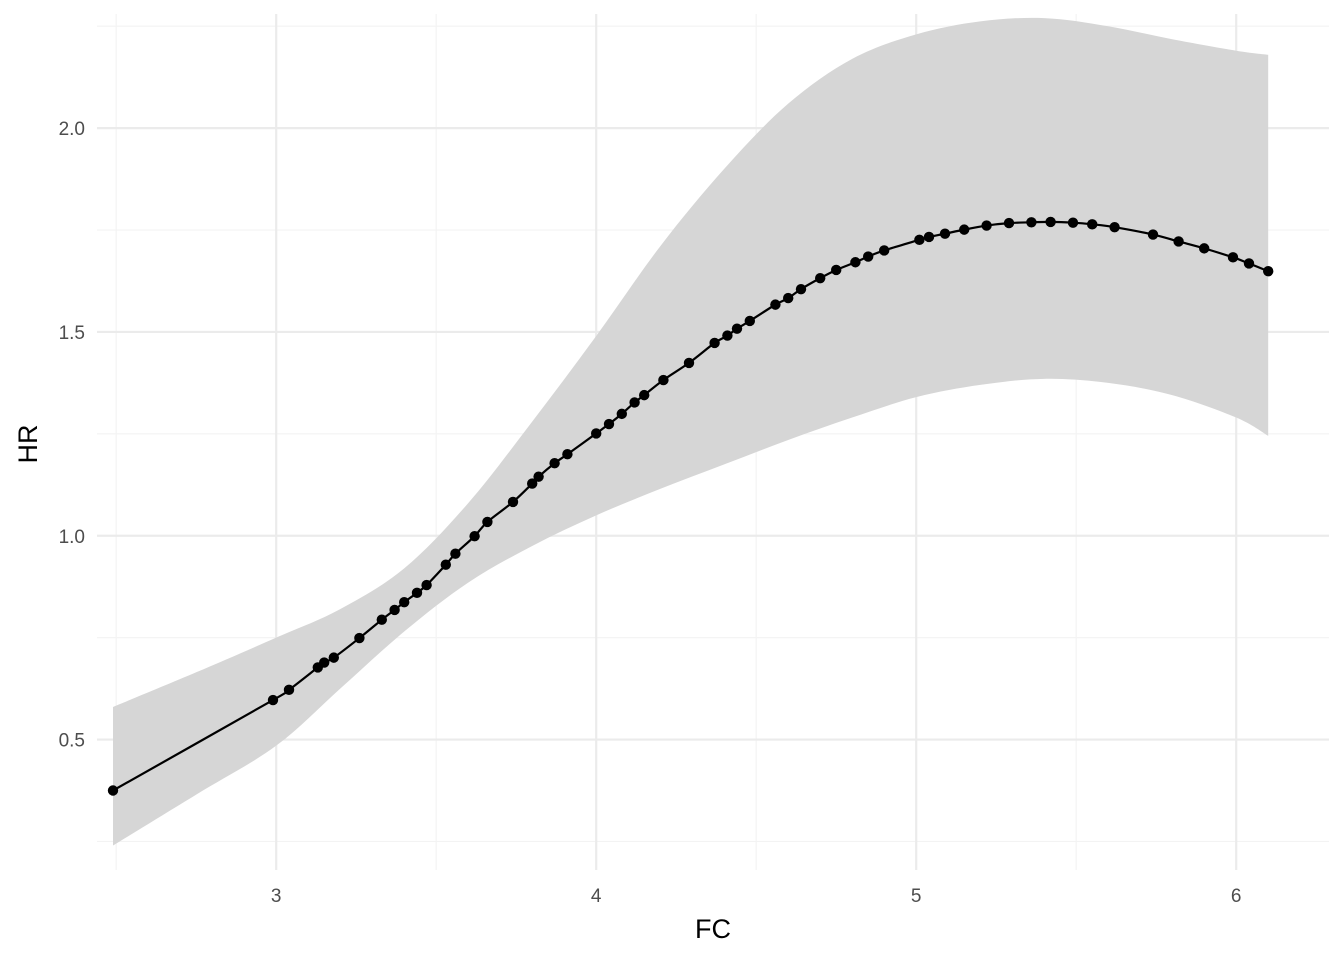 The height and width of the screenshot is (960, 1344). What do you see at coordinates (1236, 896) in the screenshot?
I see `x-tick-label: 6` at bounding box center [1236, 896].